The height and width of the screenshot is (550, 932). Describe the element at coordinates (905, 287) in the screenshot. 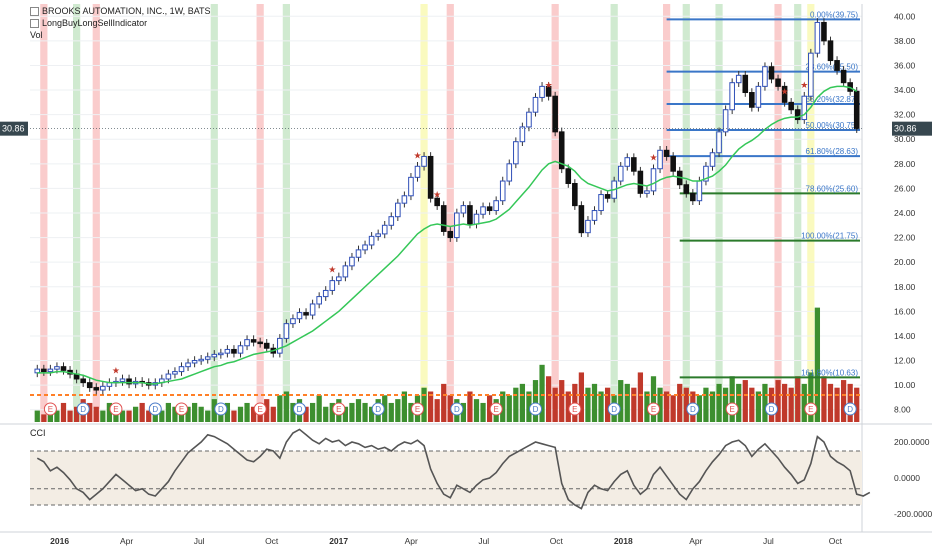

I see `y-tick-label: 18.00` at that location.